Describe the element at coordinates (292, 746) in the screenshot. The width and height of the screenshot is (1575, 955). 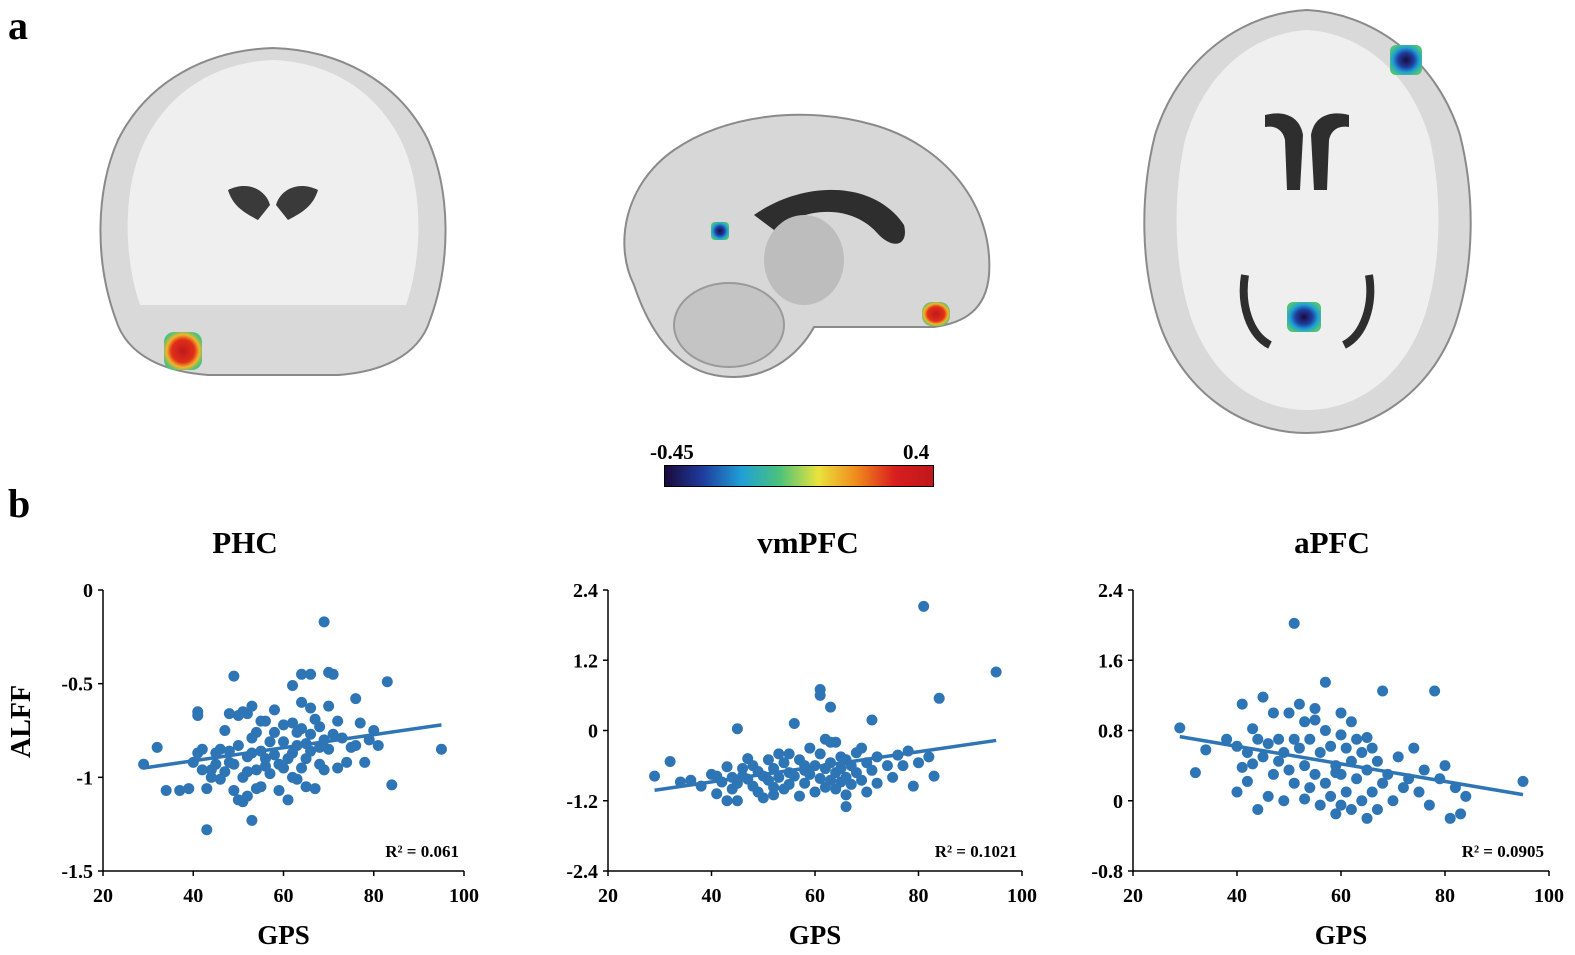
I see `trendline` at that location.